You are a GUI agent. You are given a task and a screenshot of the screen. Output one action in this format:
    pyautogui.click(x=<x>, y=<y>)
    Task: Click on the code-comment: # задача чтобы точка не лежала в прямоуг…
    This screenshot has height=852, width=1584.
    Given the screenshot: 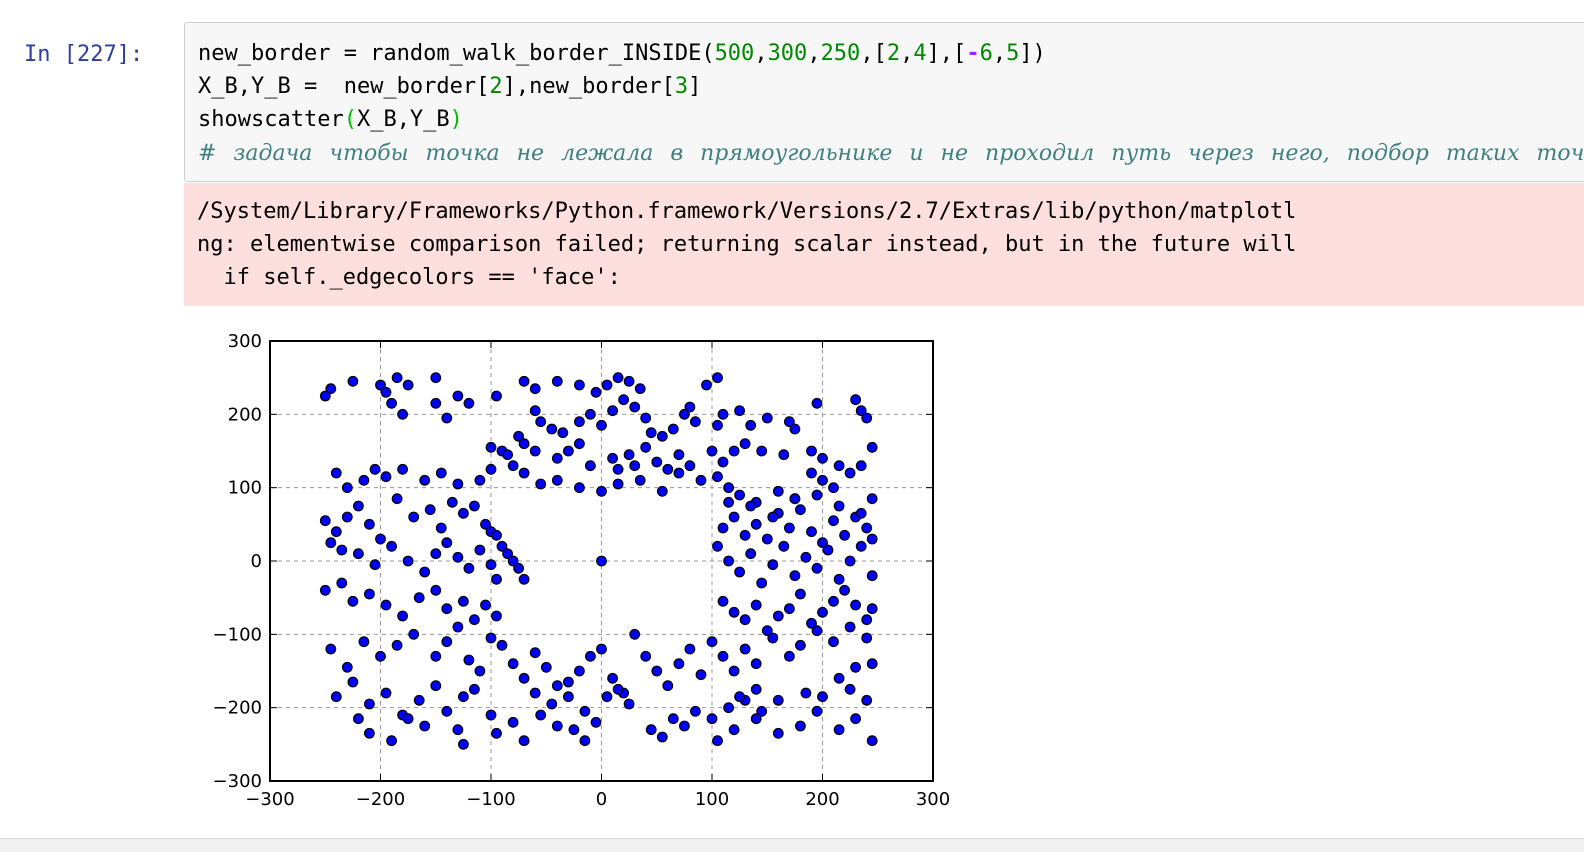 What is the action you would take?
    pyautogui.click(x=891, y=153)
    